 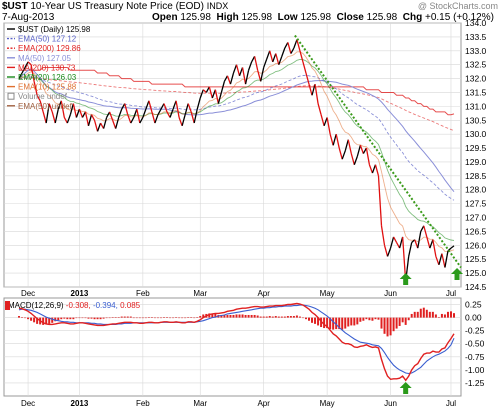 I want to click on macd-swatch, so click(x=7, y=305).